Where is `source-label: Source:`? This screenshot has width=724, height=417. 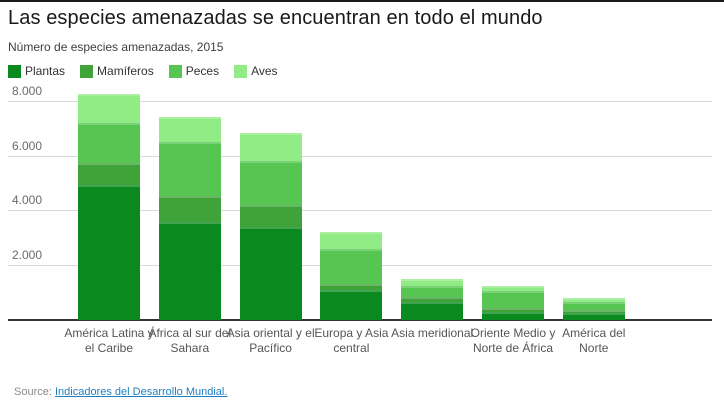 source-label: Source: is located at coordinates (33, 392).